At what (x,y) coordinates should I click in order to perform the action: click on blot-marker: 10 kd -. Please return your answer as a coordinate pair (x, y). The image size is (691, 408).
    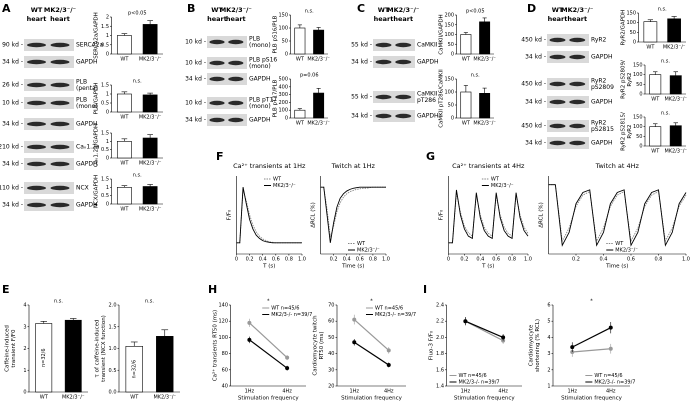
    Looking at the image, I should click on (195, 42).